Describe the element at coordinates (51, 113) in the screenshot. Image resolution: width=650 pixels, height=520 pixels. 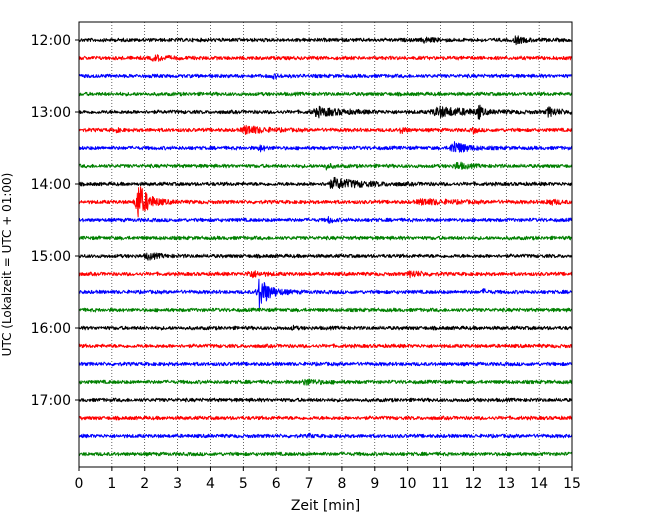
I see `y-tick-label-13:00: 13:00` at that location.